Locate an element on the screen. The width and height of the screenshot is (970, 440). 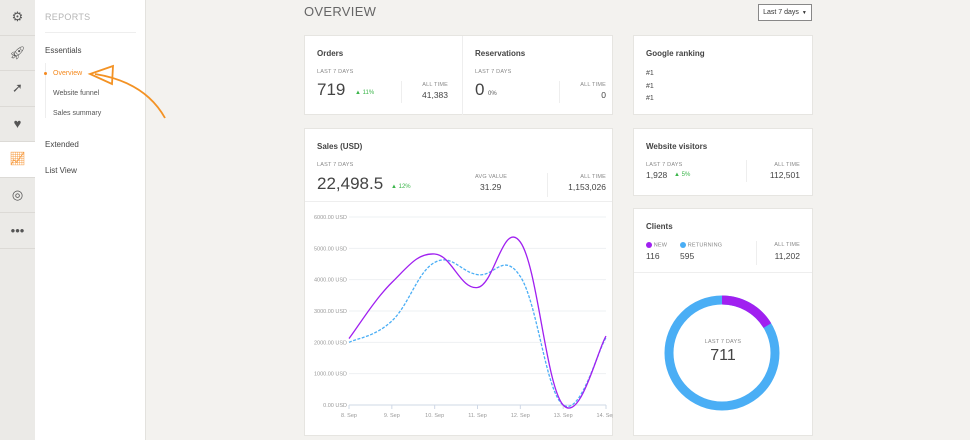
visitors-alltime-label: ALL TIME is located at coordinates (787, 165).